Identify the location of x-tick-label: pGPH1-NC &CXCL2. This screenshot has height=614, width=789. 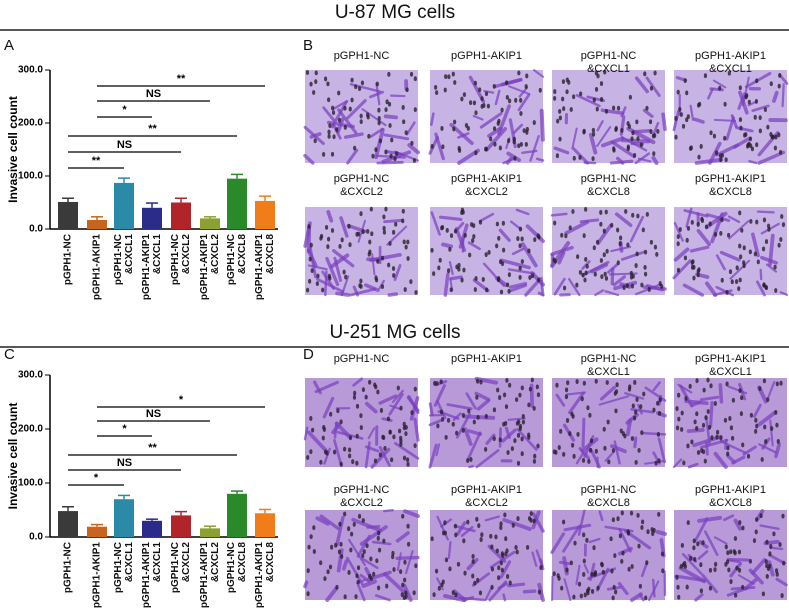
(181, 568).